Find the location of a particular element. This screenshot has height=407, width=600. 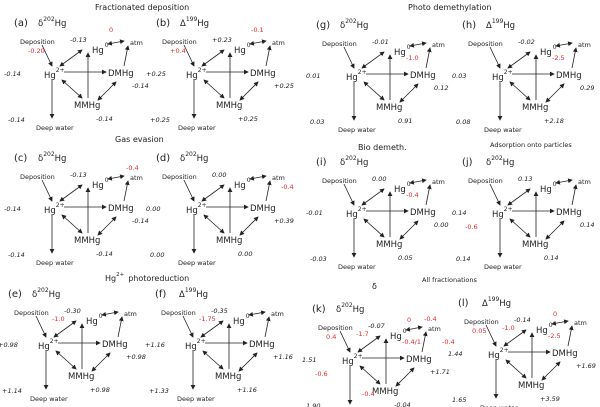

fractionation-atm_right: -0.4 is located at coordinates (448, 342).